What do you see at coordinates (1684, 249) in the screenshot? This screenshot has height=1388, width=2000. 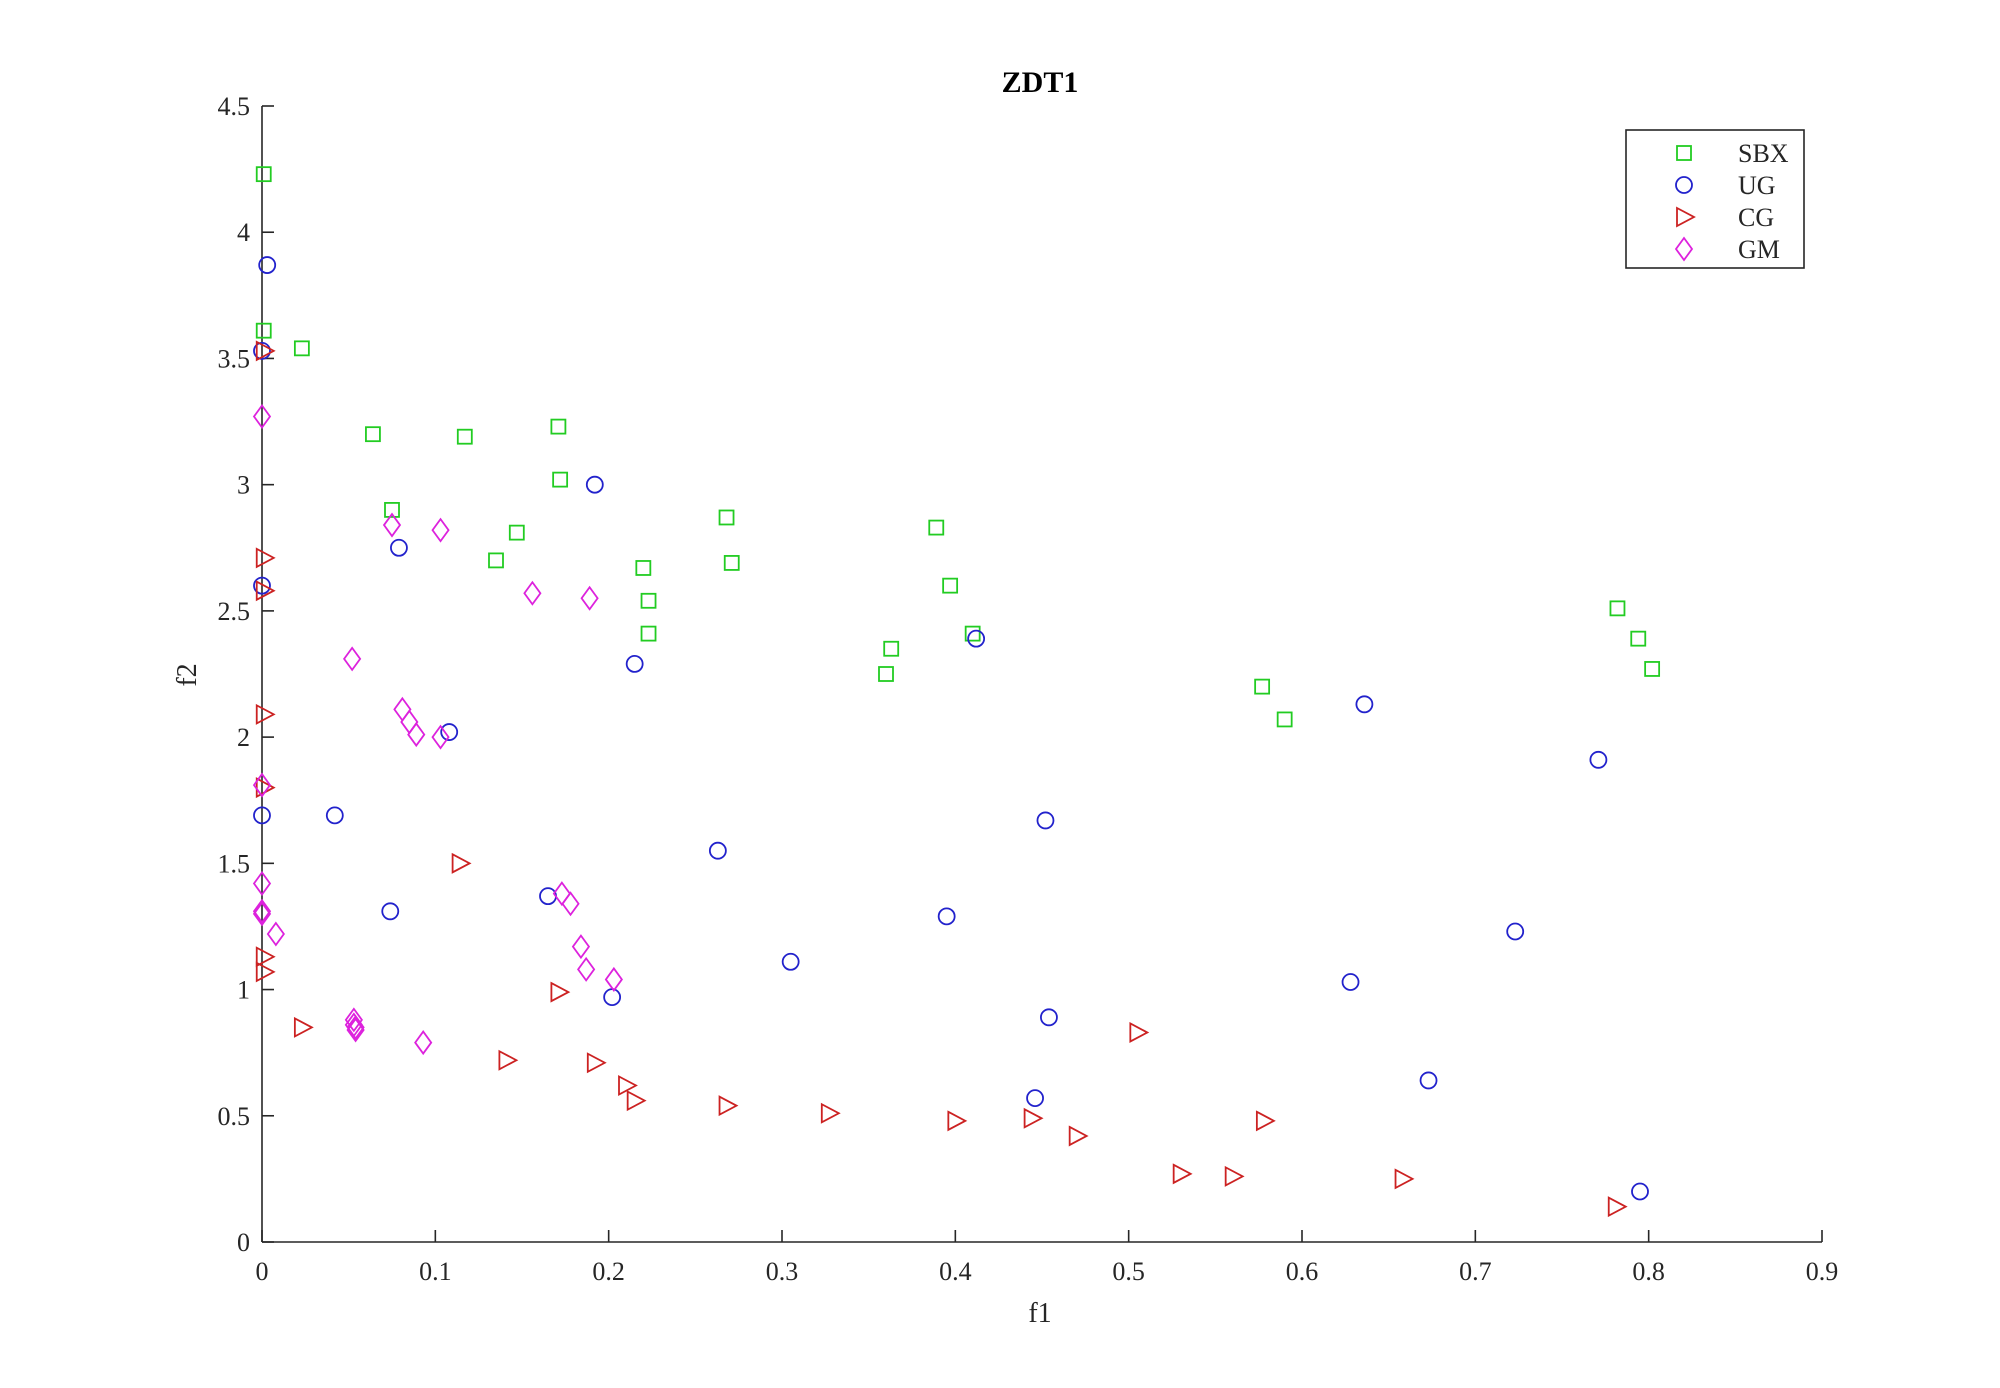 I see `legend-marker-gm` at bounding box center [1684, 249].